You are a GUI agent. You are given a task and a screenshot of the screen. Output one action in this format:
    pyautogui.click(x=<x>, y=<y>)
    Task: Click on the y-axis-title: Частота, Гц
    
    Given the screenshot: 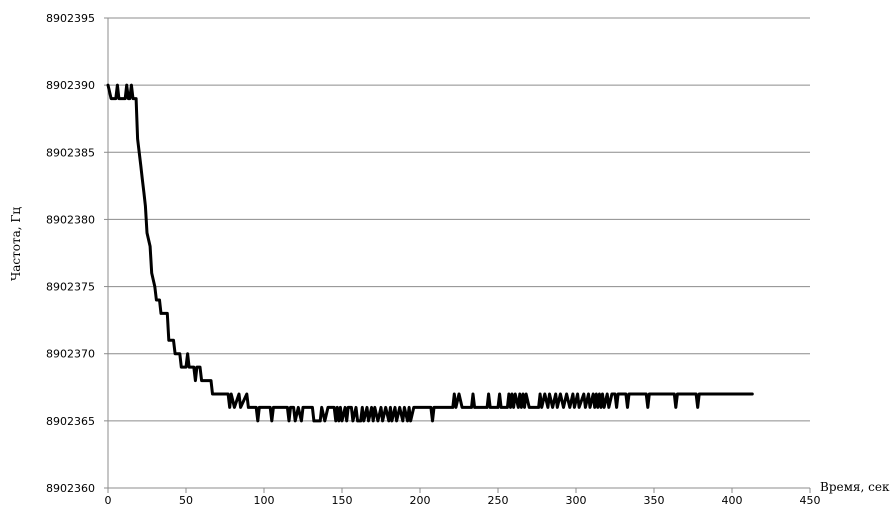 What is the action you would take?
    pyautogui.click(x=16, y=244)
    